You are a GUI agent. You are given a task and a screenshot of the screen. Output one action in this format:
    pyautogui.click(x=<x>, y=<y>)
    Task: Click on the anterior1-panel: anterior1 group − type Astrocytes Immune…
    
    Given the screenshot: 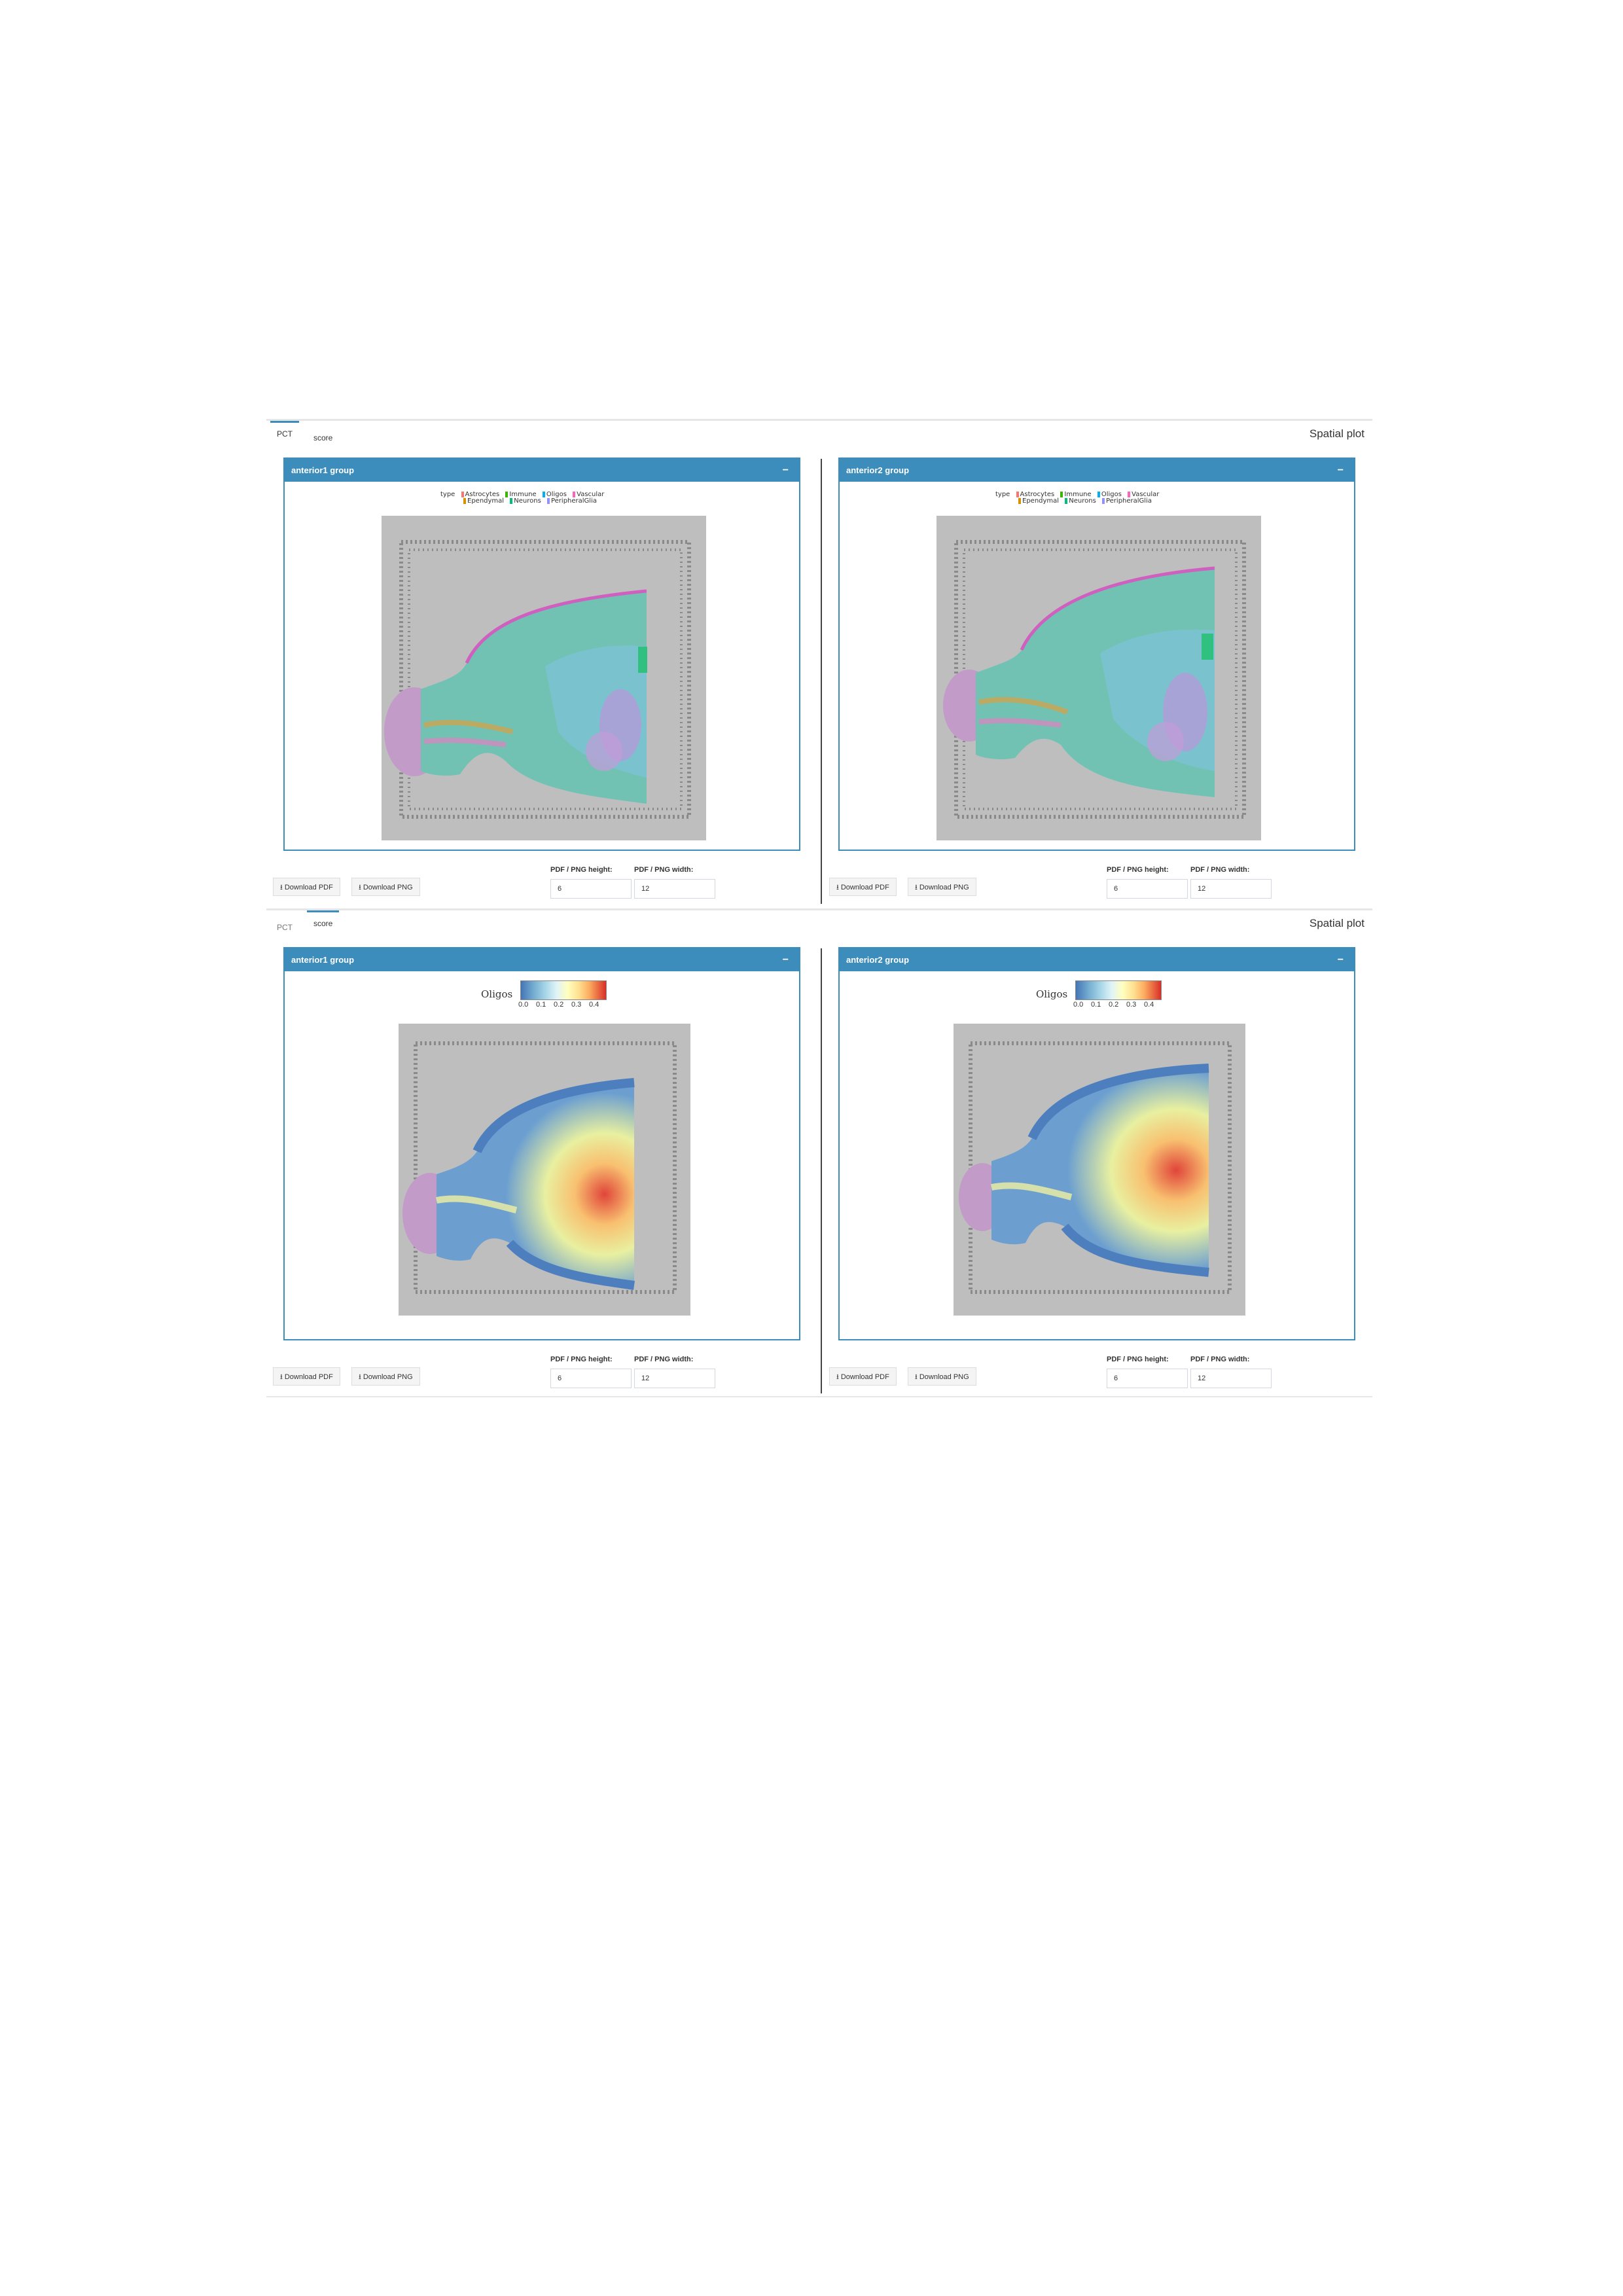 What is the action you would take?
    pyautogui.click(x=541, y=654)
    